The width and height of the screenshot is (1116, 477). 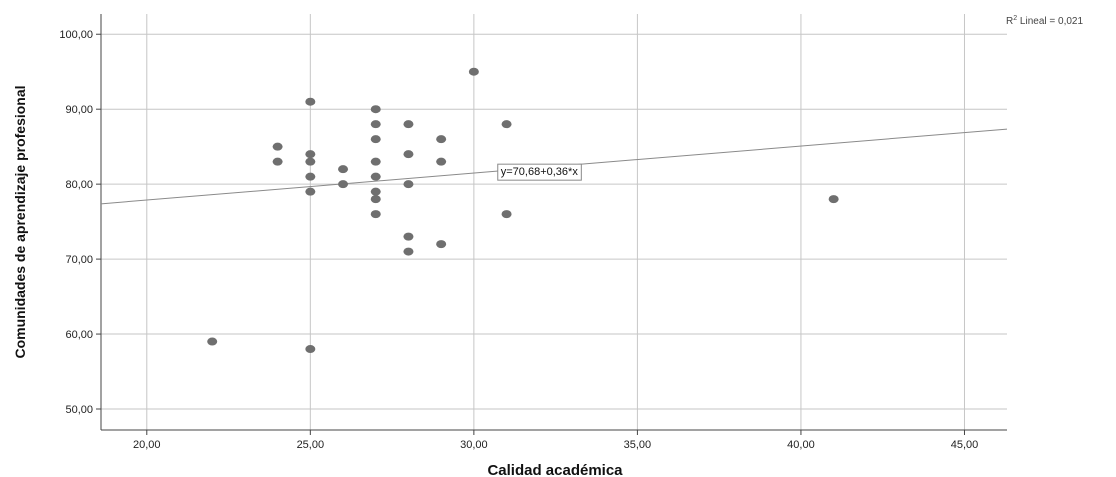 I want to click on y-tick-label: 90,00, so click(x=79, y=110).